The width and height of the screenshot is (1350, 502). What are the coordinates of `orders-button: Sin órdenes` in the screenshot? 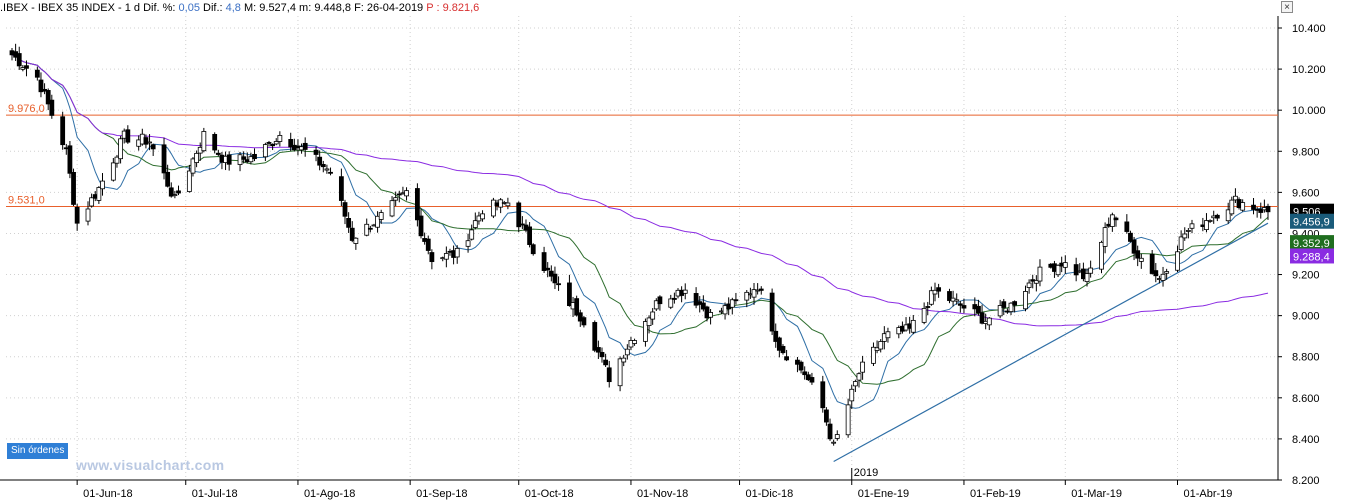 It's located at (38, 451).